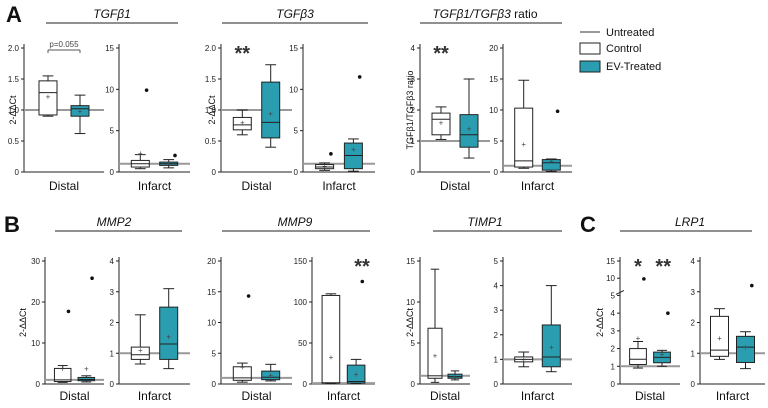  I want to click on gene-title-tgfb3: TGFβ3, so click(295, 15).